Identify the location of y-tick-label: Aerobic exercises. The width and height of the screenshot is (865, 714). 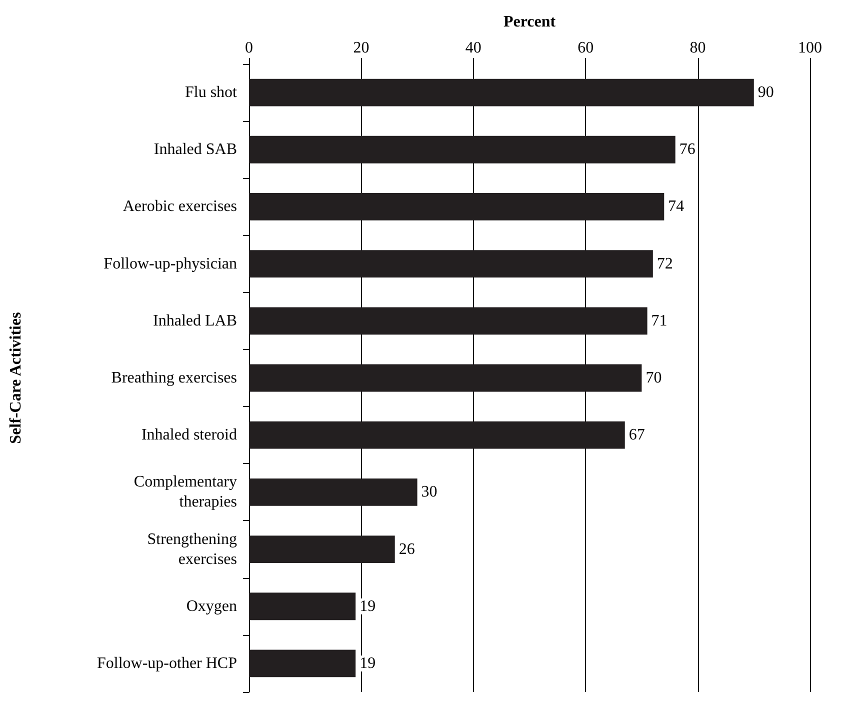
(179, 207).